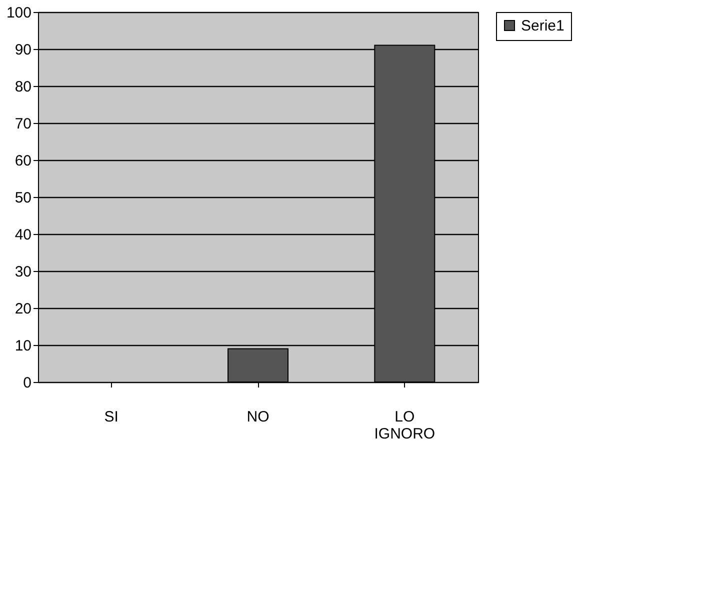 This screenshot has height=595, width=702. Describe the element at coordinates (111, 417) in the screenshot. I see `x-tick-label: SI` at that location.